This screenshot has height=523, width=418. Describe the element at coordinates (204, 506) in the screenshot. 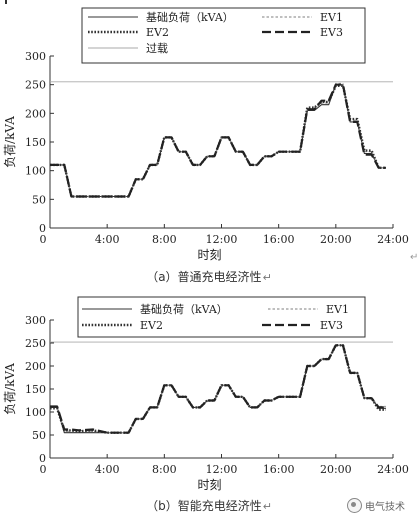

I see `caption-b-text: （b）智能充电经济性` at that location.